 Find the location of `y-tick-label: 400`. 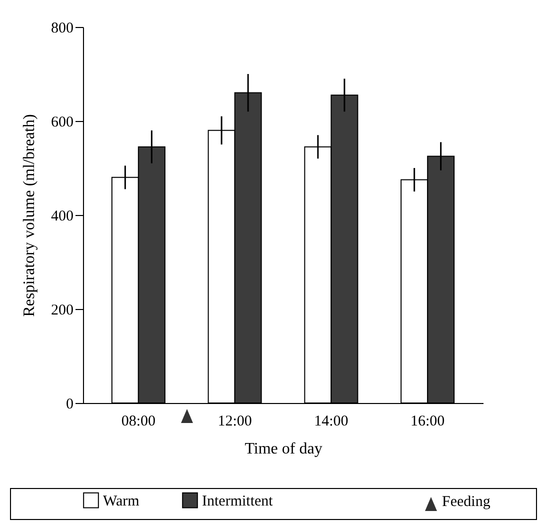

y-tick-label: 400 is located at coordinates (62, 216).